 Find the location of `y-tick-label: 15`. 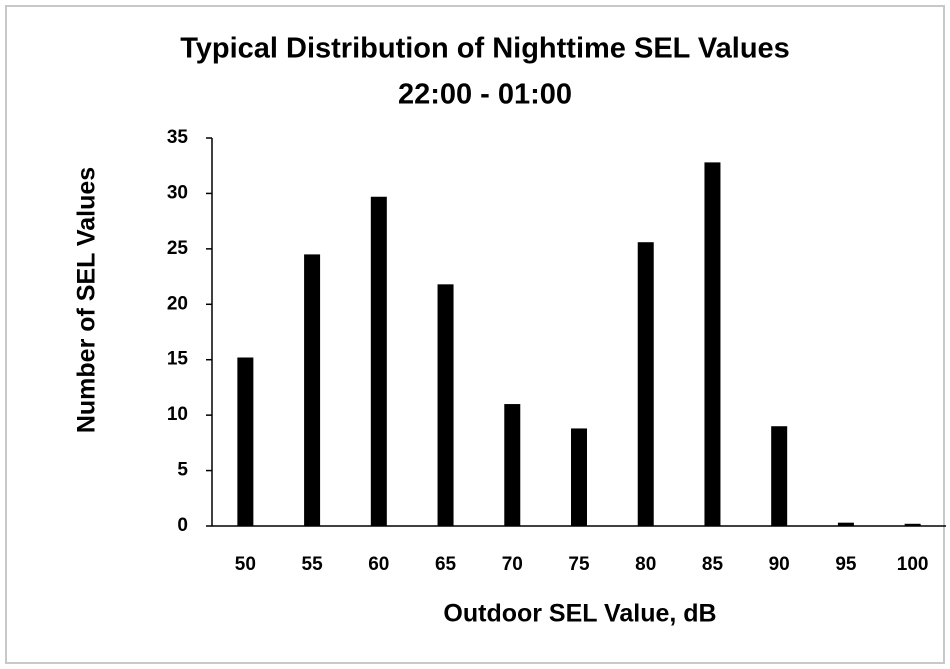

y-tick-label: 15 is located at coordinates (178, 359).